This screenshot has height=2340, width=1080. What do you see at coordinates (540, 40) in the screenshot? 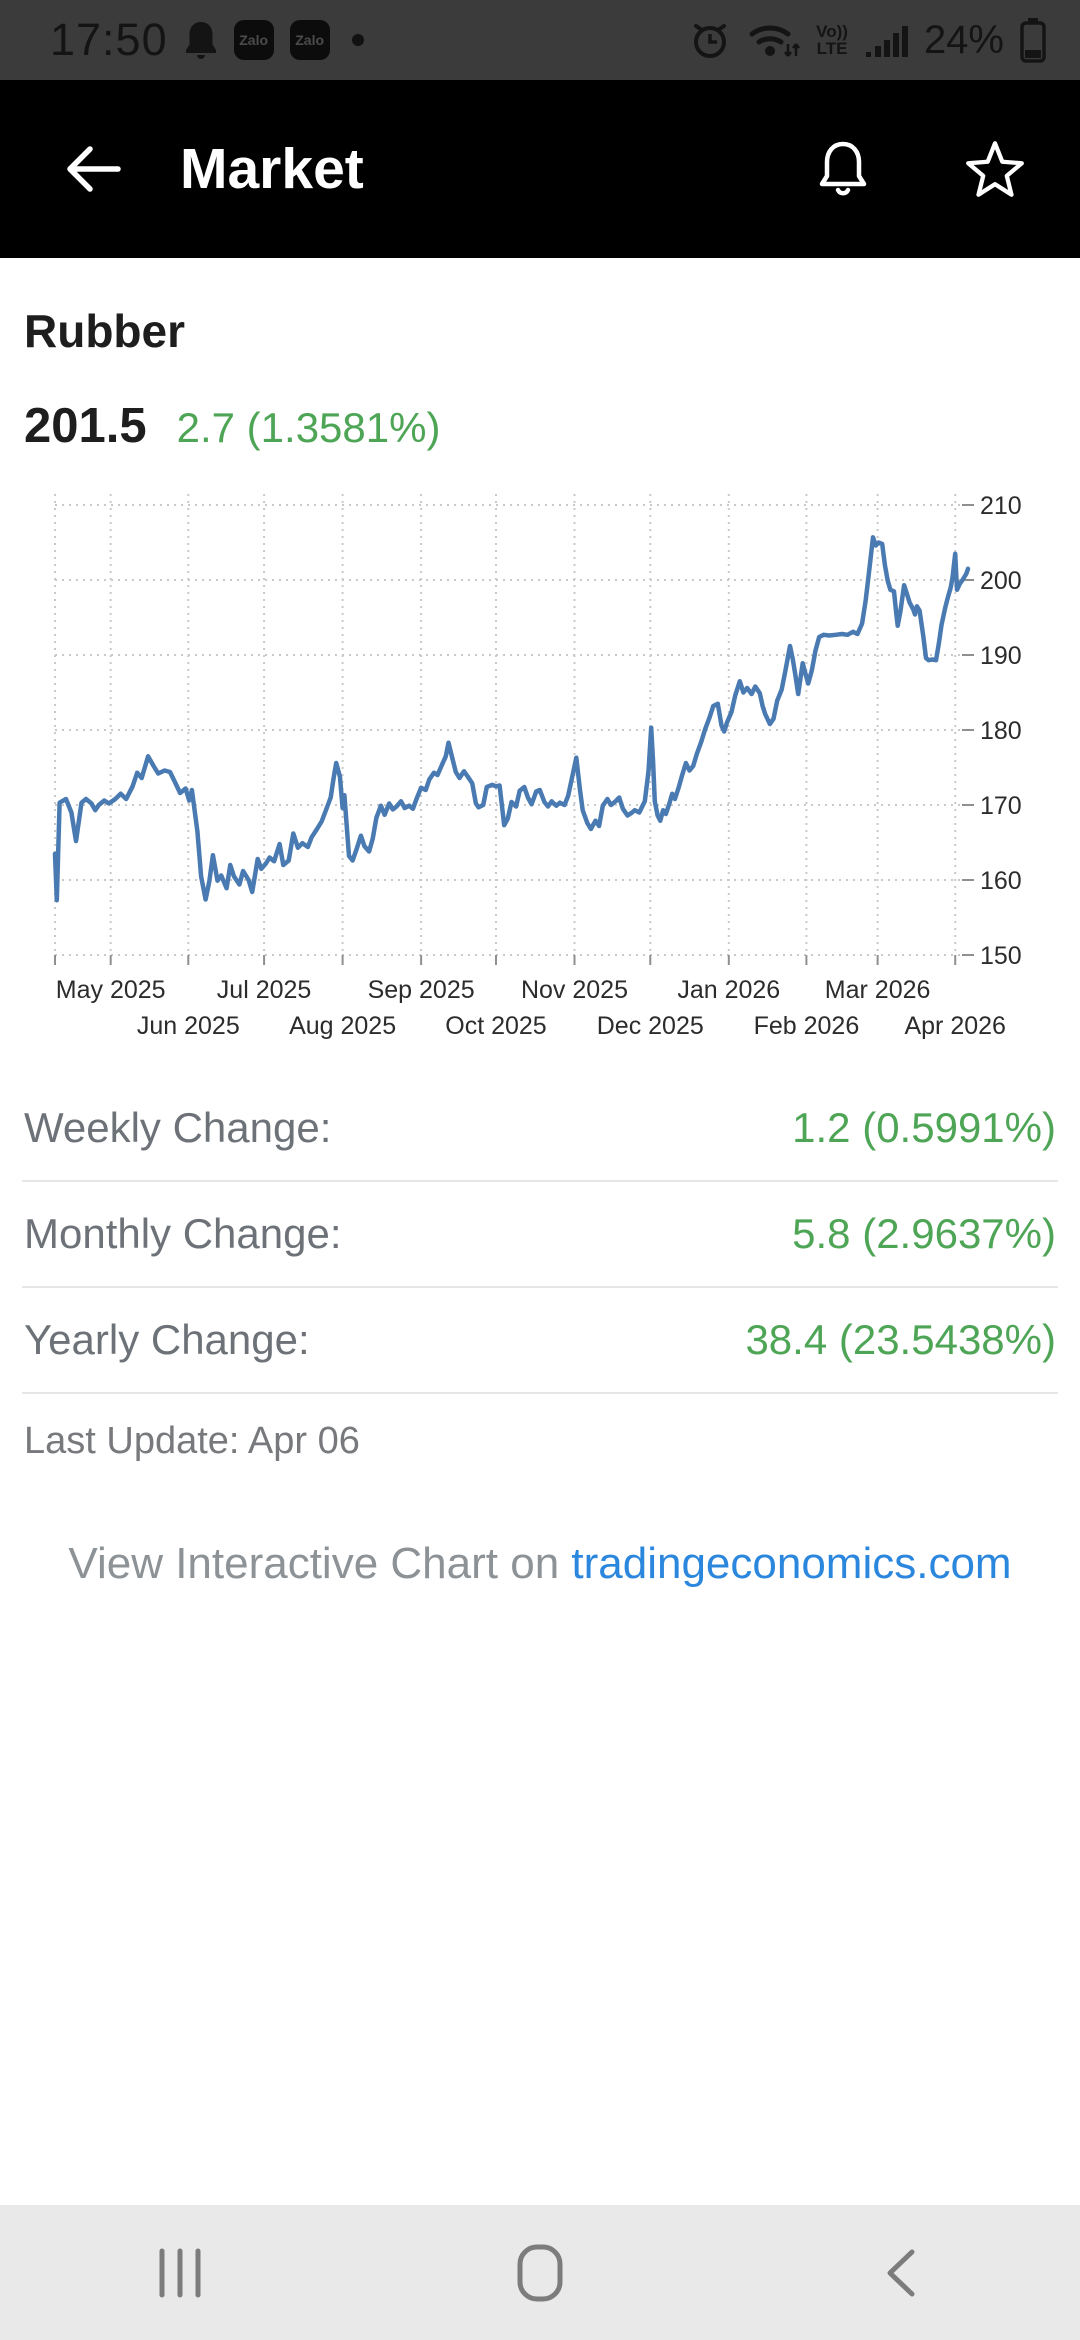
I see `status-bar: 17:50 Zalo Zalo Vo))` at bounding box center [540, 40].